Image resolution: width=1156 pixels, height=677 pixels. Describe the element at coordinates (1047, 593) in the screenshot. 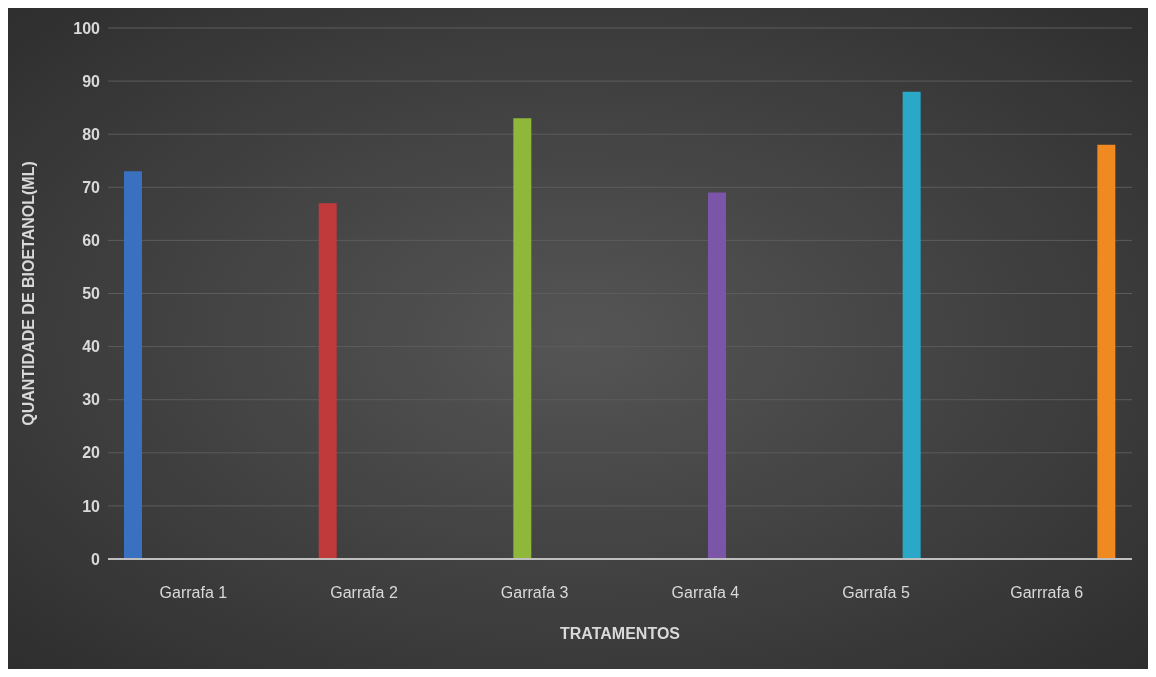

I see `x-tick-label: Garrrafa 6` at that location.